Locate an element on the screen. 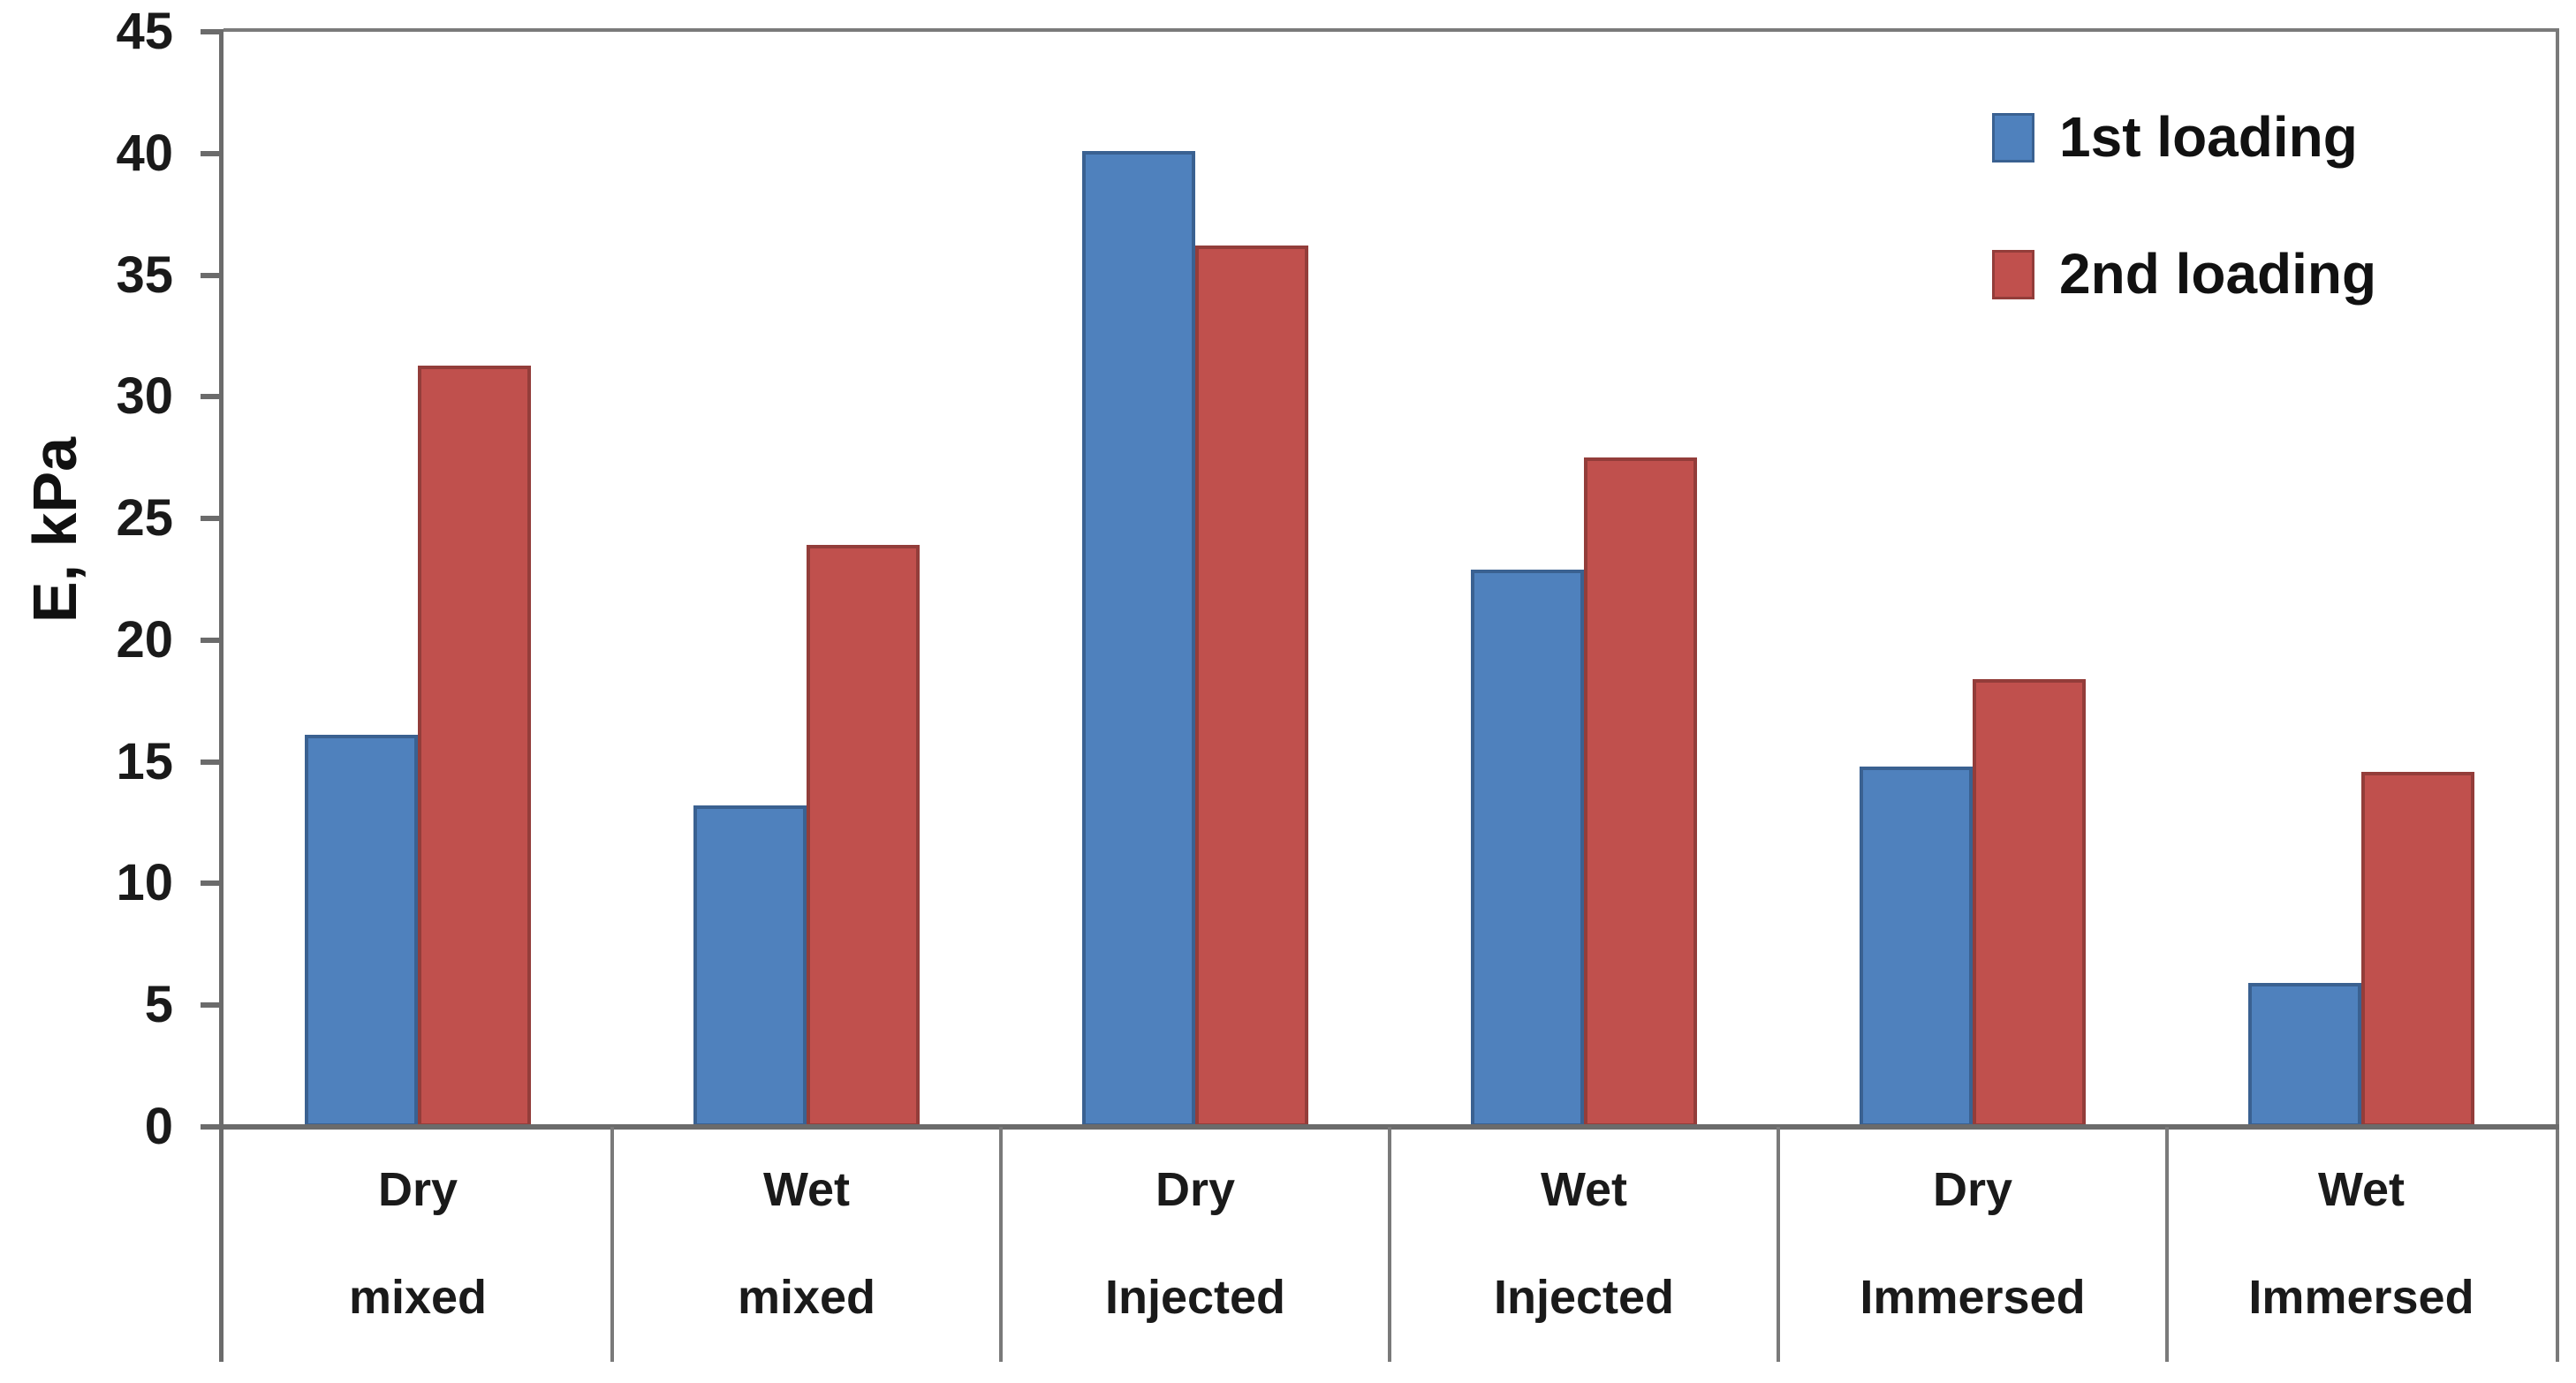 The height and width of the screenshot is (1383, 2576). y-tick-label: 20 is located at coordinates (144, 640).